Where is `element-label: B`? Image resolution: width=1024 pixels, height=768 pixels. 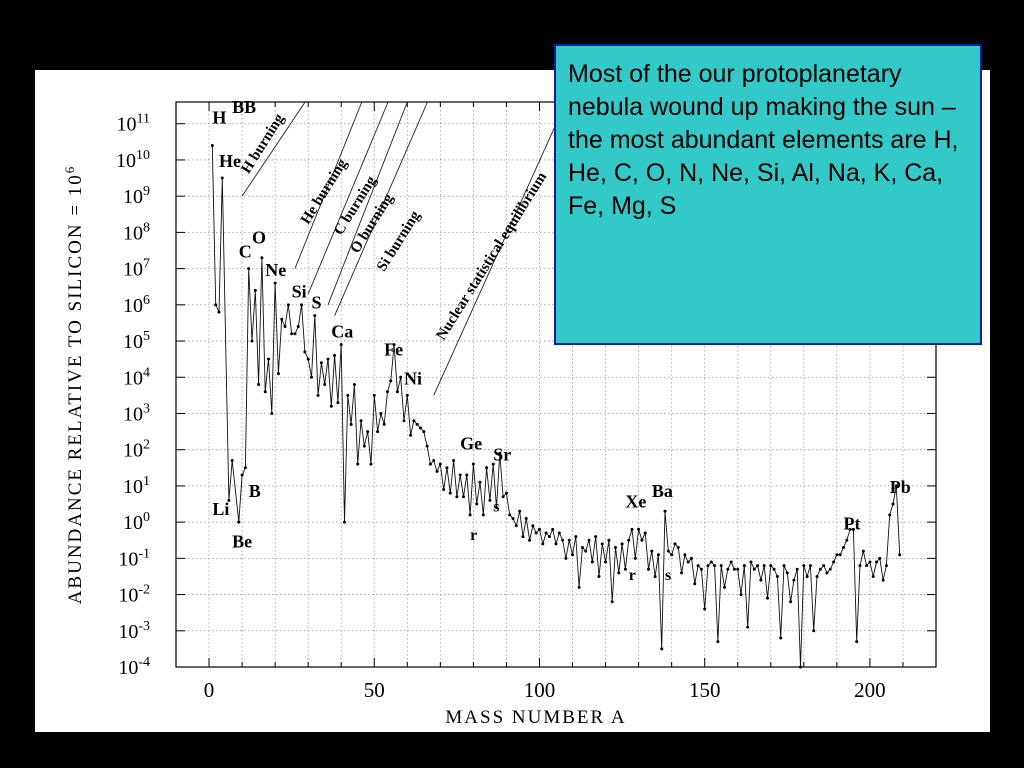 element-label: B is located at coordinates (255, 491).